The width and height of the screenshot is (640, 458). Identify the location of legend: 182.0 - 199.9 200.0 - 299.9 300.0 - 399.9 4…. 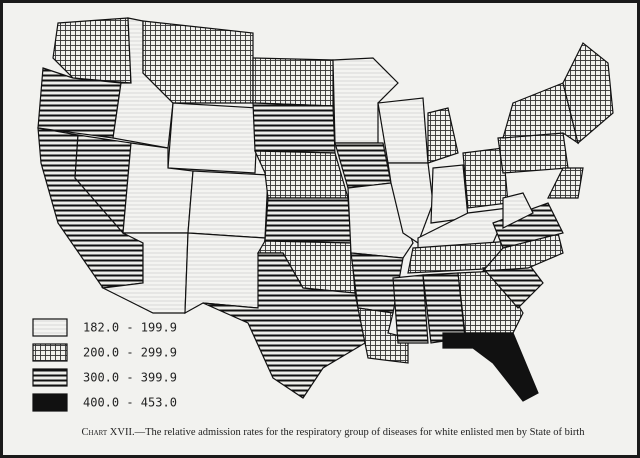
(104, 365).